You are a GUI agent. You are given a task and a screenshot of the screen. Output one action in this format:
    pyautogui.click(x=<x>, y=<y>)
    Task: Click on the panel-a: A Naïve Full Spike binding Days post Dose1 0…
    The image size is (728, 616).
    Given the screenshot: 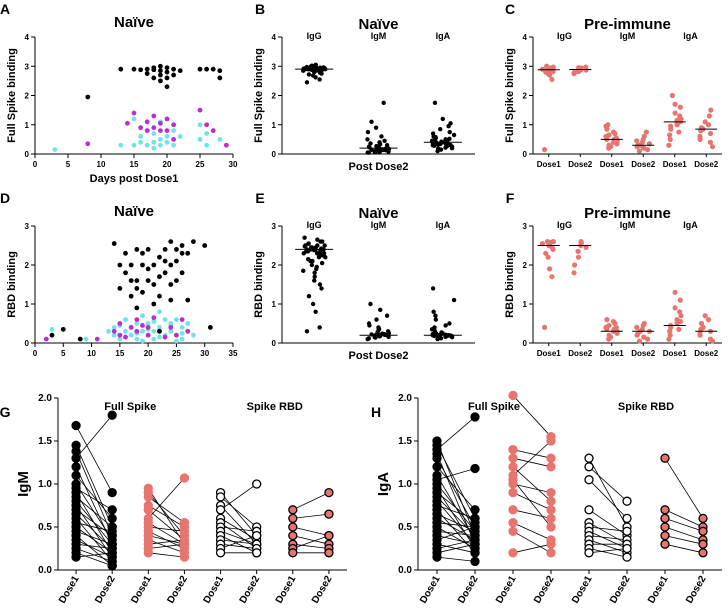 What is the action you would take?
    pyautogui.click(x=119, y=93)
    